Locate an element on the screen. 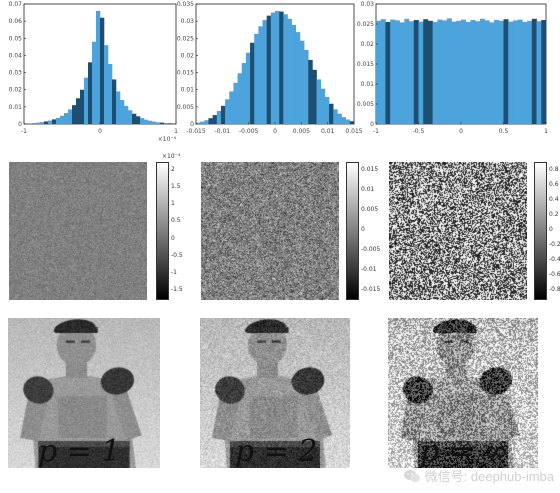  noise-map-pinf-image is located at coordinates (458, 231).